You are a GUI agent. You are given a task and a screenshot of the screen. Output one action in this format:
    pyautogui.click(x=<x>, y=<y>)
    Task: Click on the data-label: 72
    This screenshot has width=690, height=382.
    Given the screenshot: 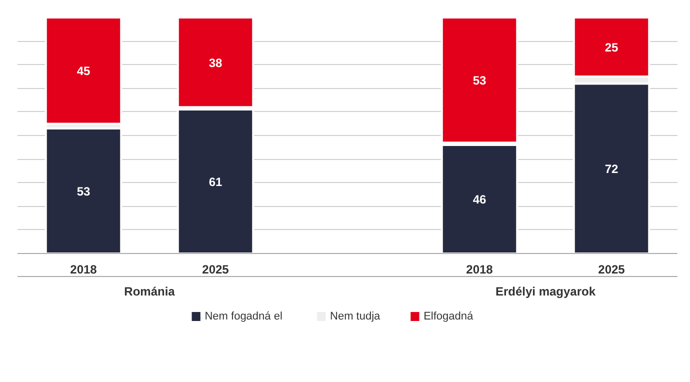 What is the action you would take?
    pyautogui.click(x=611, y=169)
    